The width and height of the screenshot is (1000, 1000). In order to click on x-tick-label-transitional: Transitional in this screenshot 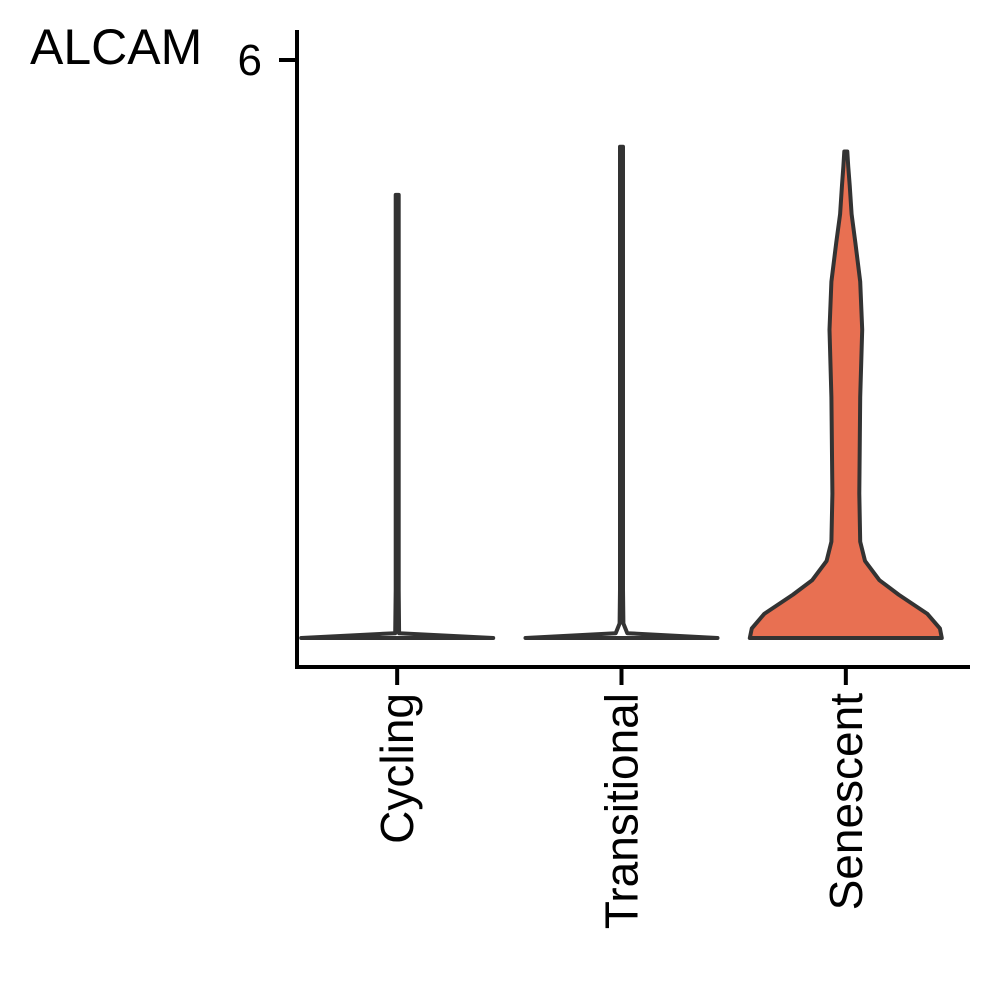, I will do `click(622, 811)`.